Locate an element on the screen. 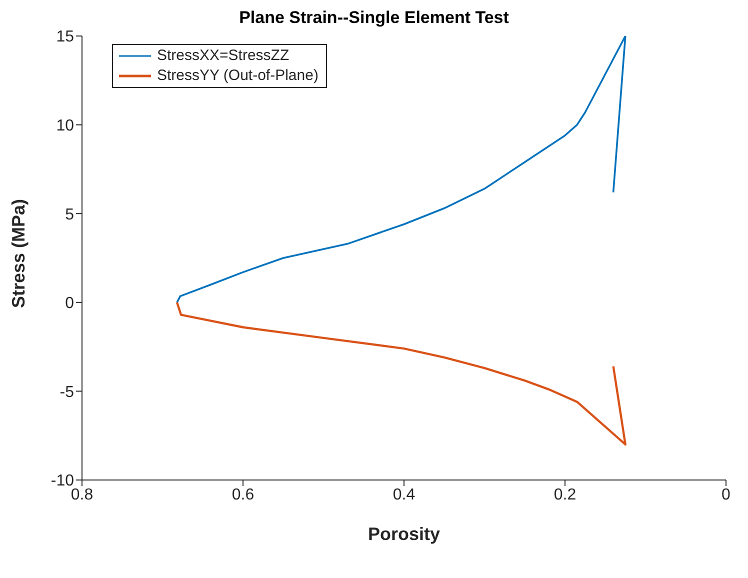 The height and width of the screenshot is (578, 748). x-axis-title: Porosity is located at coordinates (404, 534).